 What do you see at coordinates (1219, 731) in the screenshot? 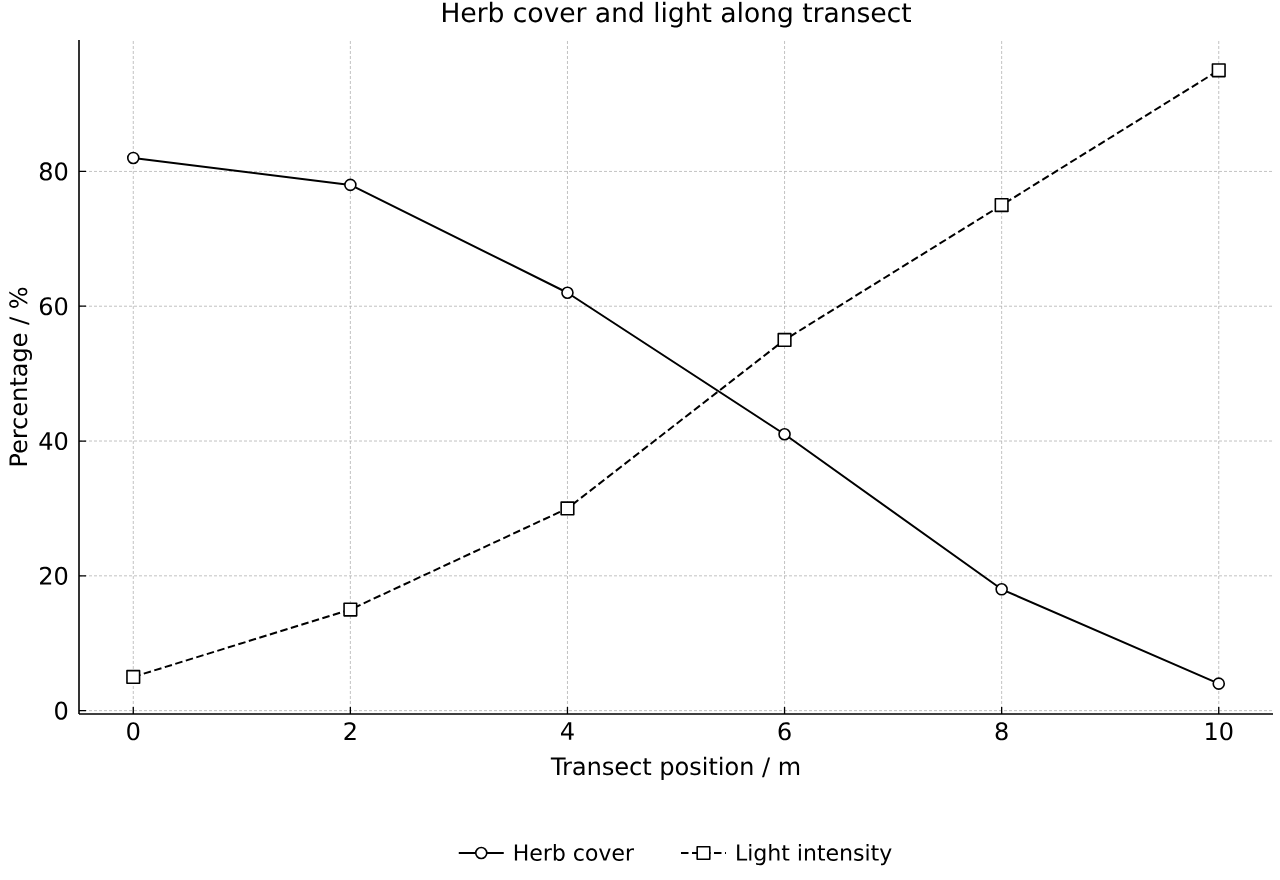
I see `x-tick-label: 10` at bounding box center [1219, 731].